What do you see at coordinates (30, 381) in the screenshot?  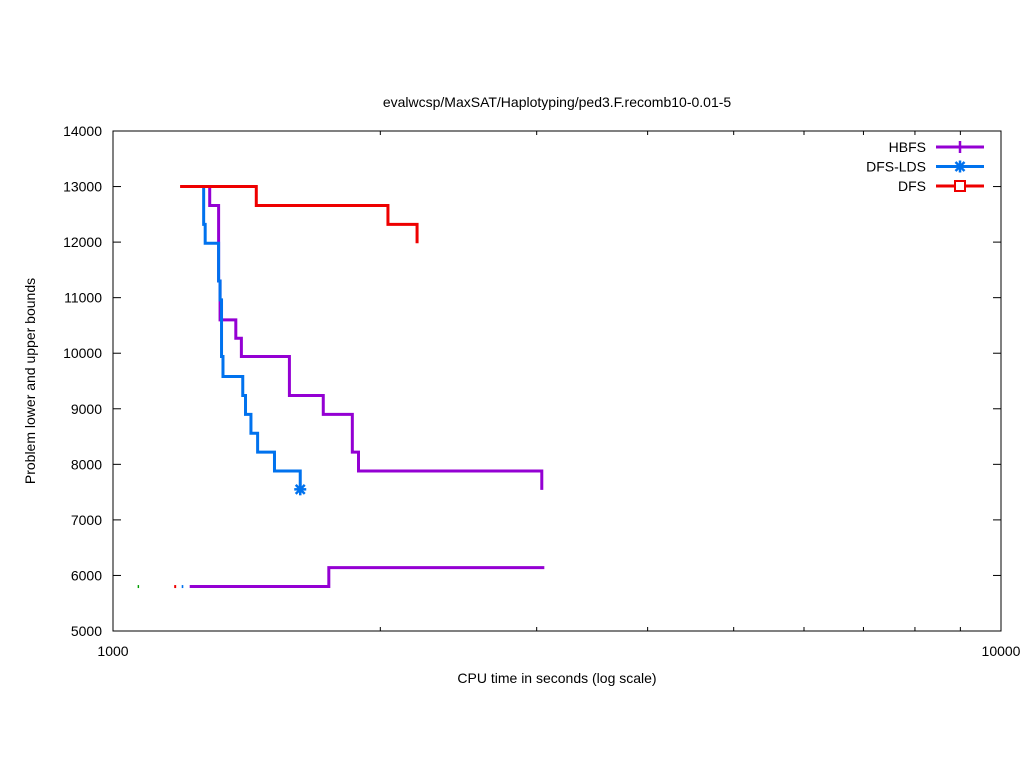 I see `y-axis-label: Problem lower and upper bounds` at bounding box center [30, 381].